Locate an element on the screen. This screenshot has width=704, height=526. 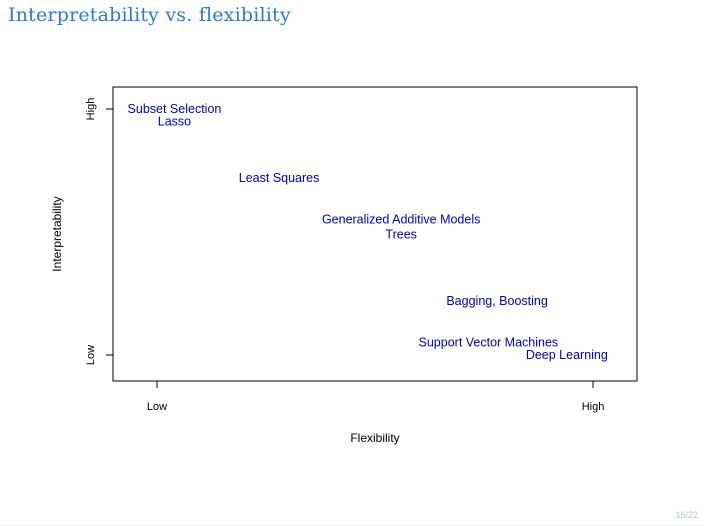
slide-title: Interpretability vs. flexibility is located at coordinates (149, 15).